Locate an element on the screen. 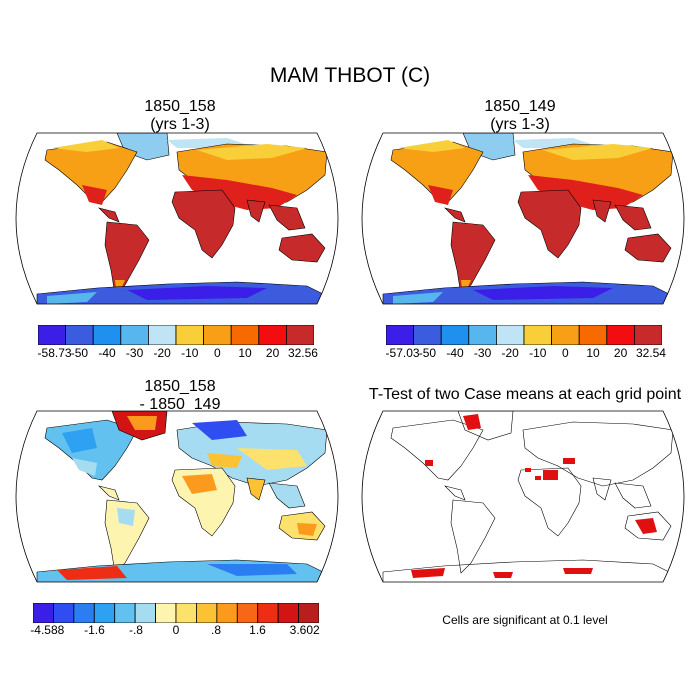 This screenshot has height=700, width=700. colorbar-top-left is located at coordinates (176, 335).